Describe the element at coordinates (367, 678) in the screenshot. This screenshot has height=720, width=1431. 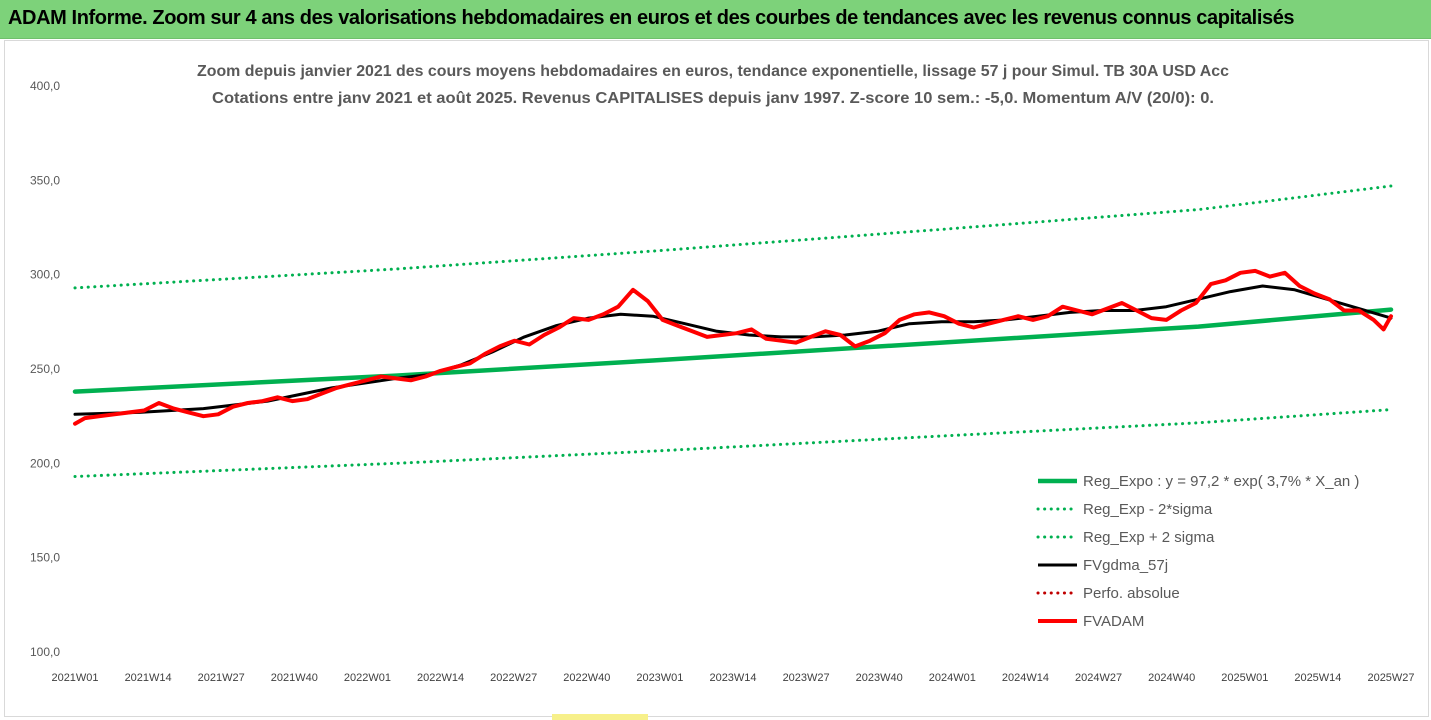
I see `x-tick-label: 2022W01` at that location.